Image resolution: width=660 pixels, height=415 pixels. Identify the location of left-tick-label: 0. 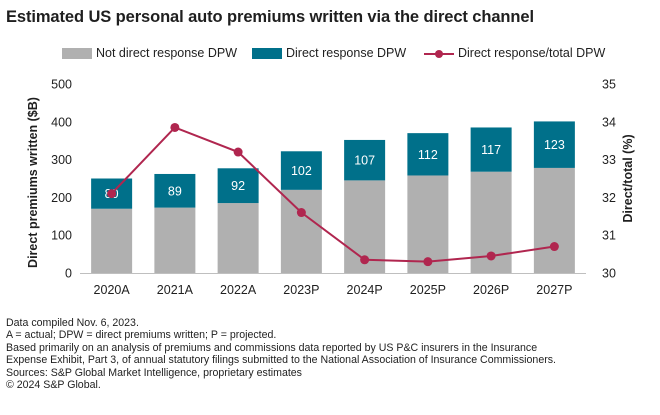
(68, 274).